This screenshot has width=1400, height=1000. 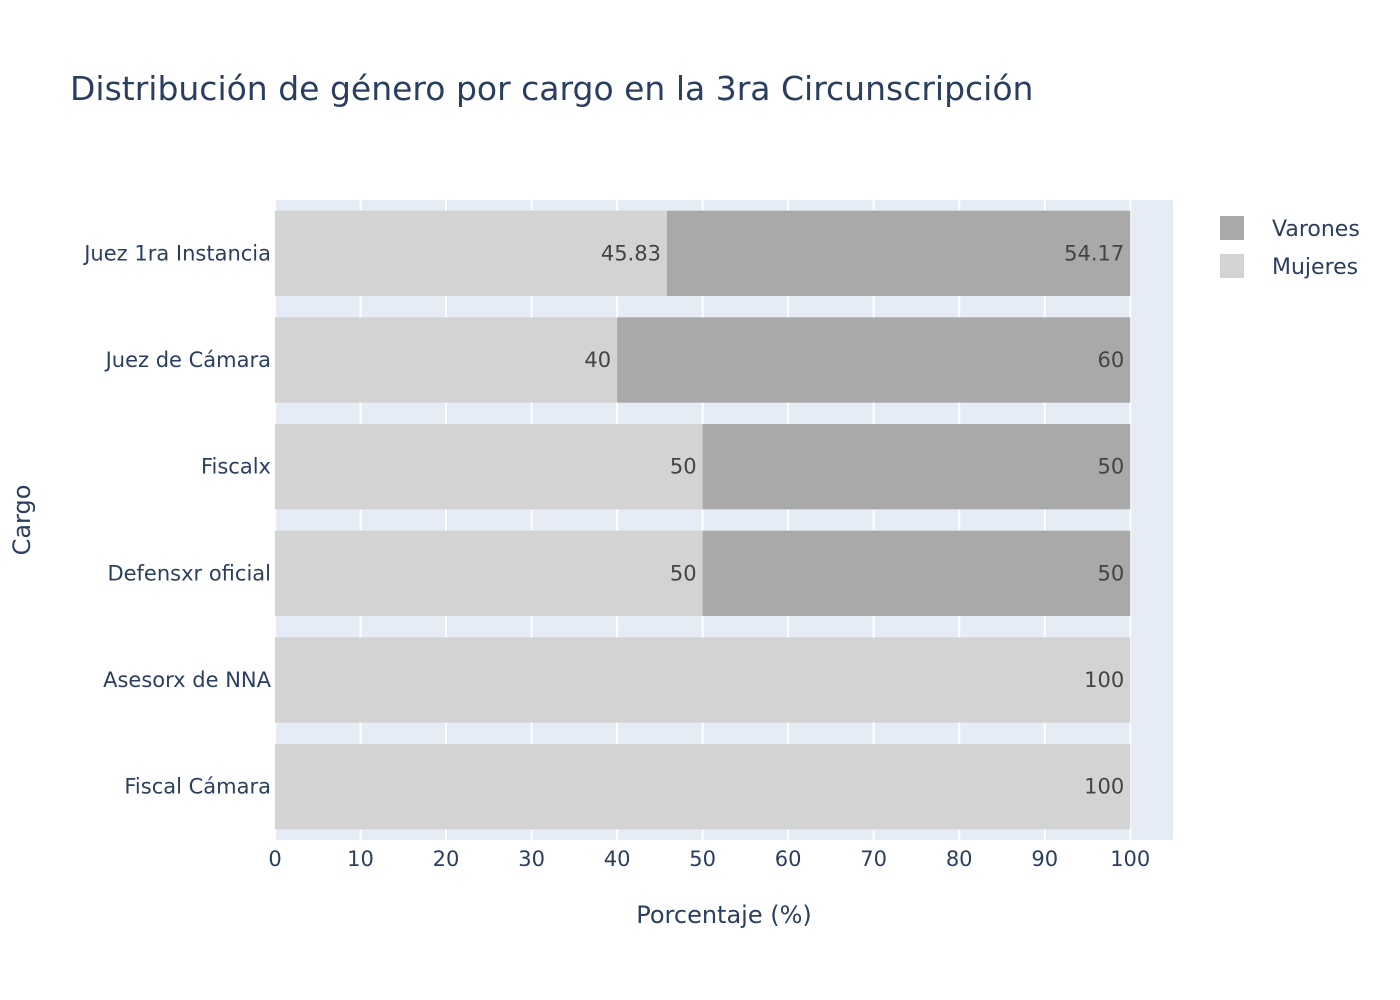 What do you see at coordinates (176, 253) in the screenshot?
I see `y-tick-label: Juez 1ra Instancia` at bounding box center [176, 253].